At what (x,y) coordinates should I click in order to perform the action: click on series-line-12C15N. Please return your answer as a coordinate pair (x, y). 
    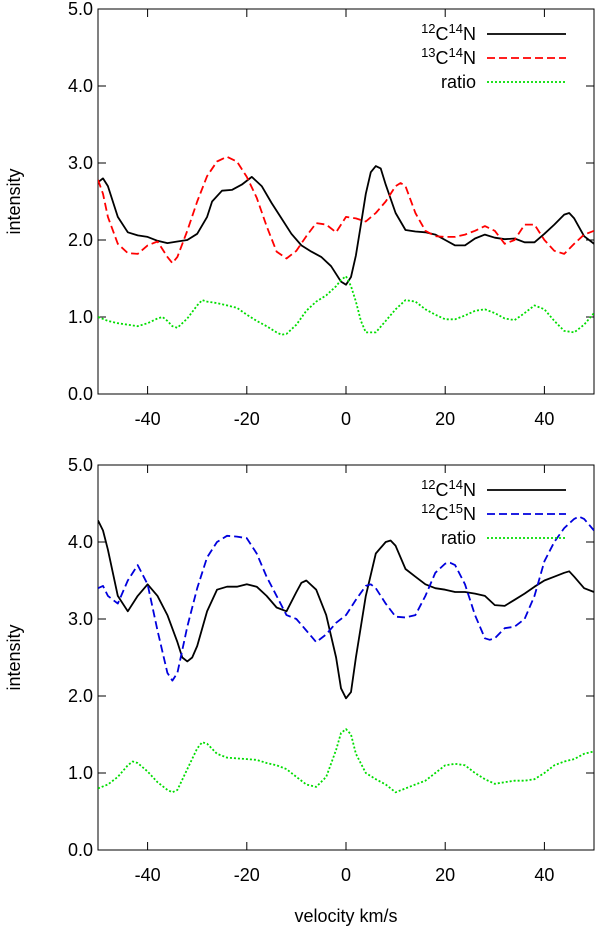
    Looking at the image, I should click on (346, 598).